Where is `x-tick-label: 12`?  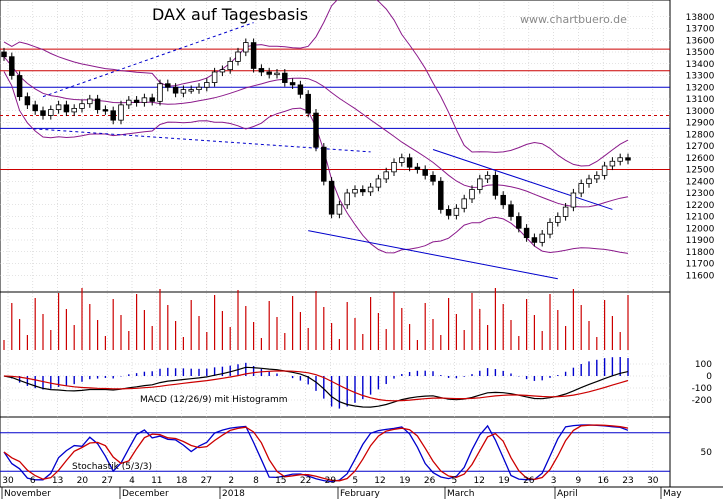
x-tick-label: 12 is located at coordinates (379, 481).